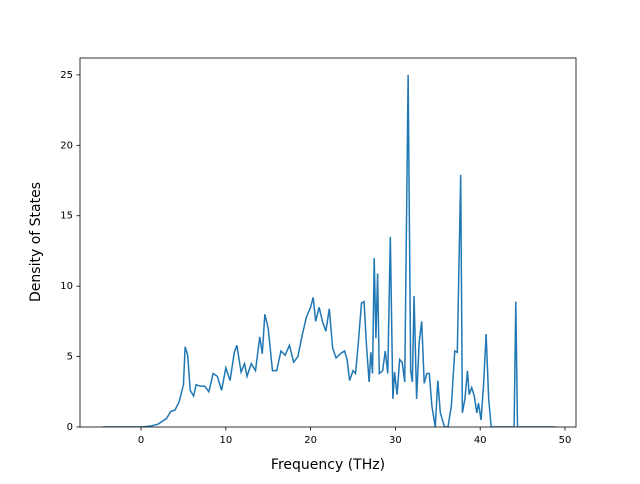 This screenshot has width=640, height=484. What do you see at coordinates (66, 216) in the screenshot?
I see `y-tick-label: 15` at bounding box center [66, 216].